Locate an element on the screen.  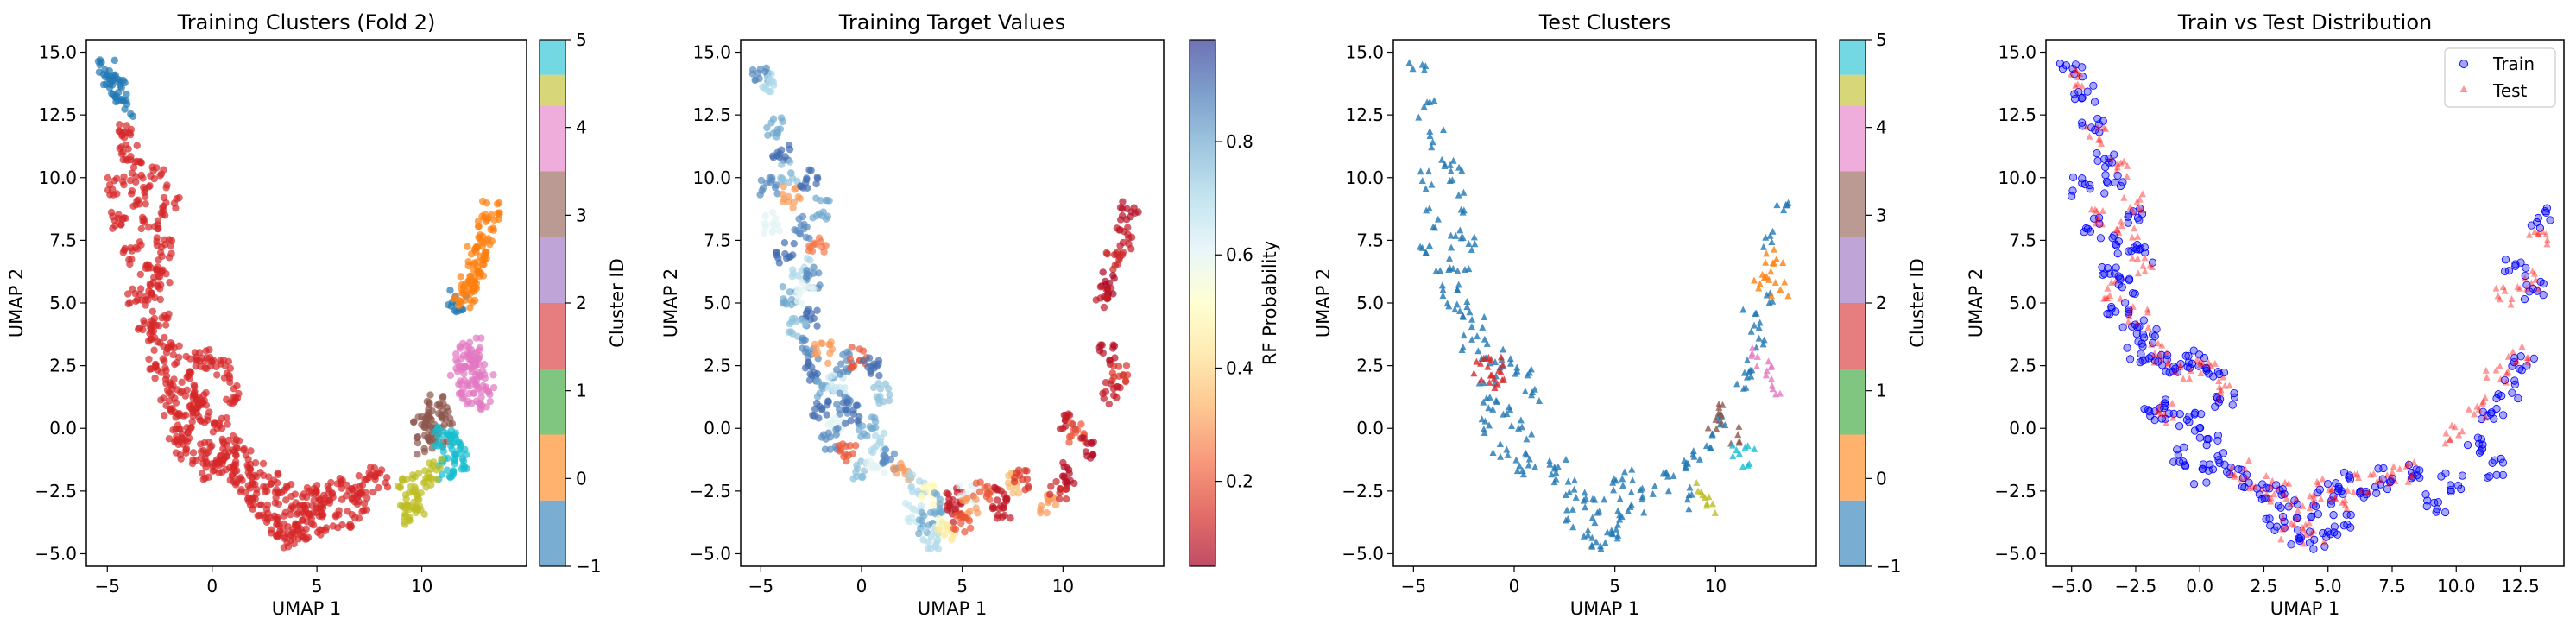
y-tick-label: 7.5 is located at coordinates (717, 240).